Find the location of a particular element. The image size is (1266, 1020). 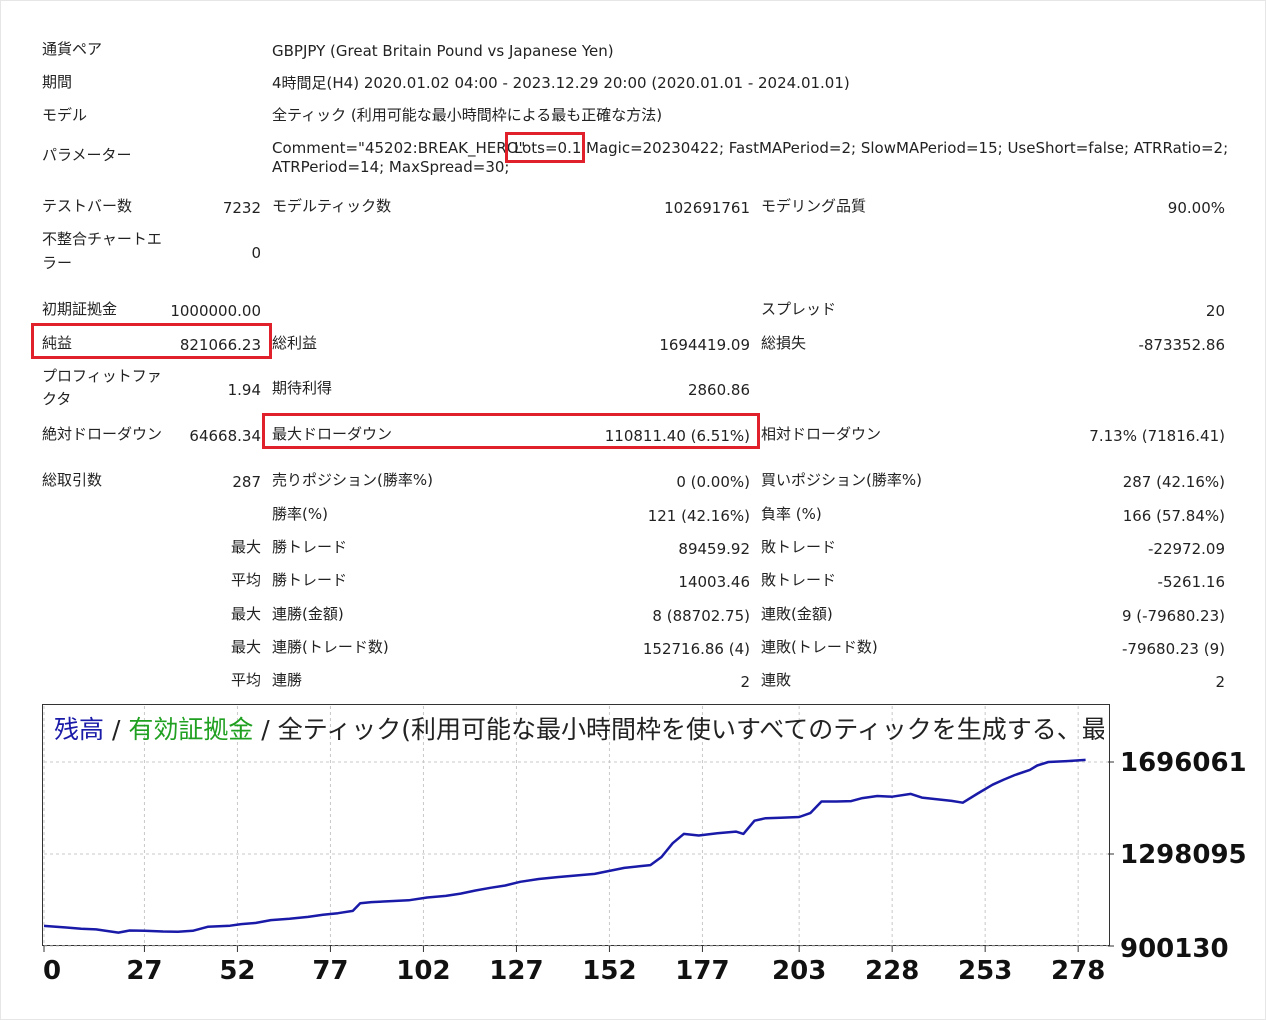

avg-cons-loss-label: 連敗 is located at coordinates (776, 680).